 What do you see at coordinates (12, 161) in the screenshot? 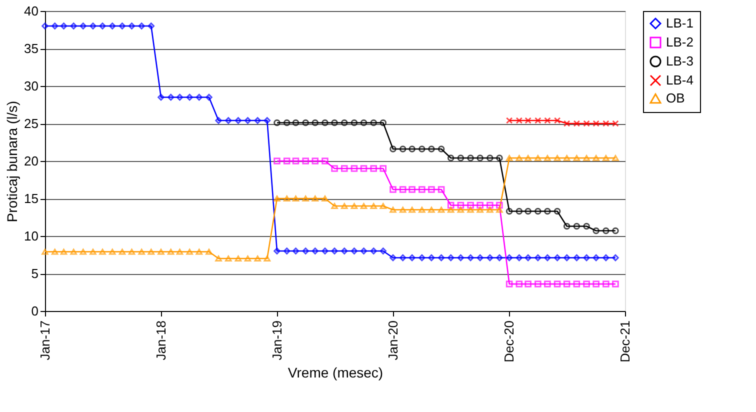
I see `y-axis-title: Proticaj bunara (l/s)` at bounding box center [12, 161].